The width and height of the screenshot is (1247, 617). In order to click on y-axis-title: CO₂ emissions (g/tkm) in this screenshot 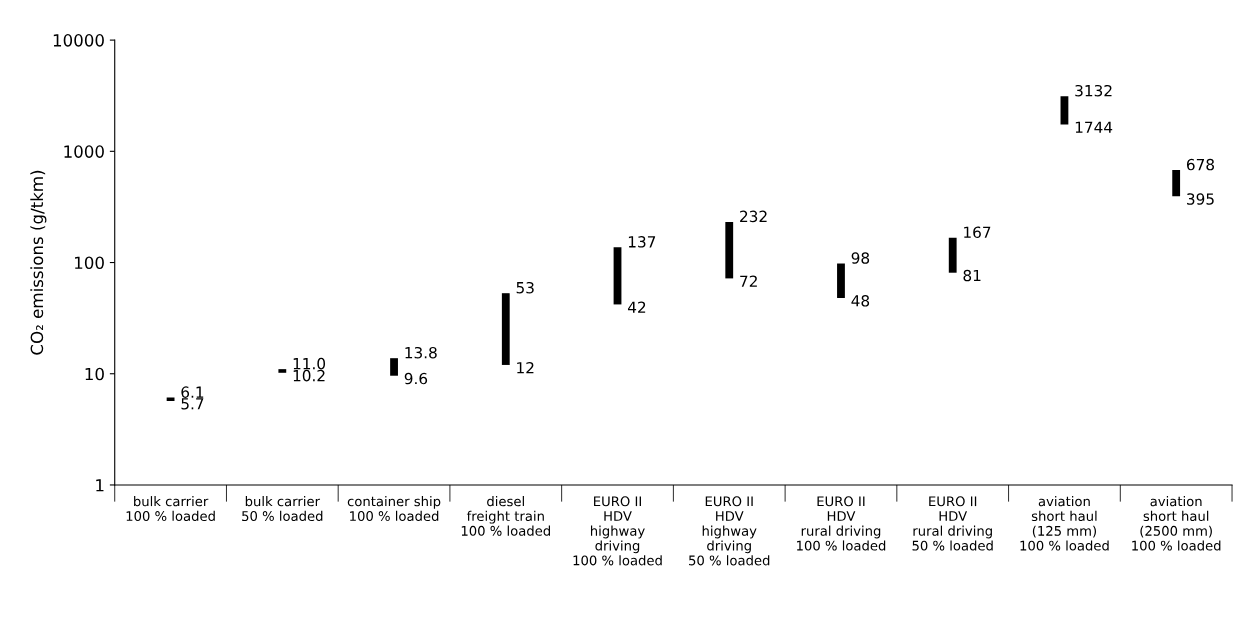, I will do `click(38, 262)`.